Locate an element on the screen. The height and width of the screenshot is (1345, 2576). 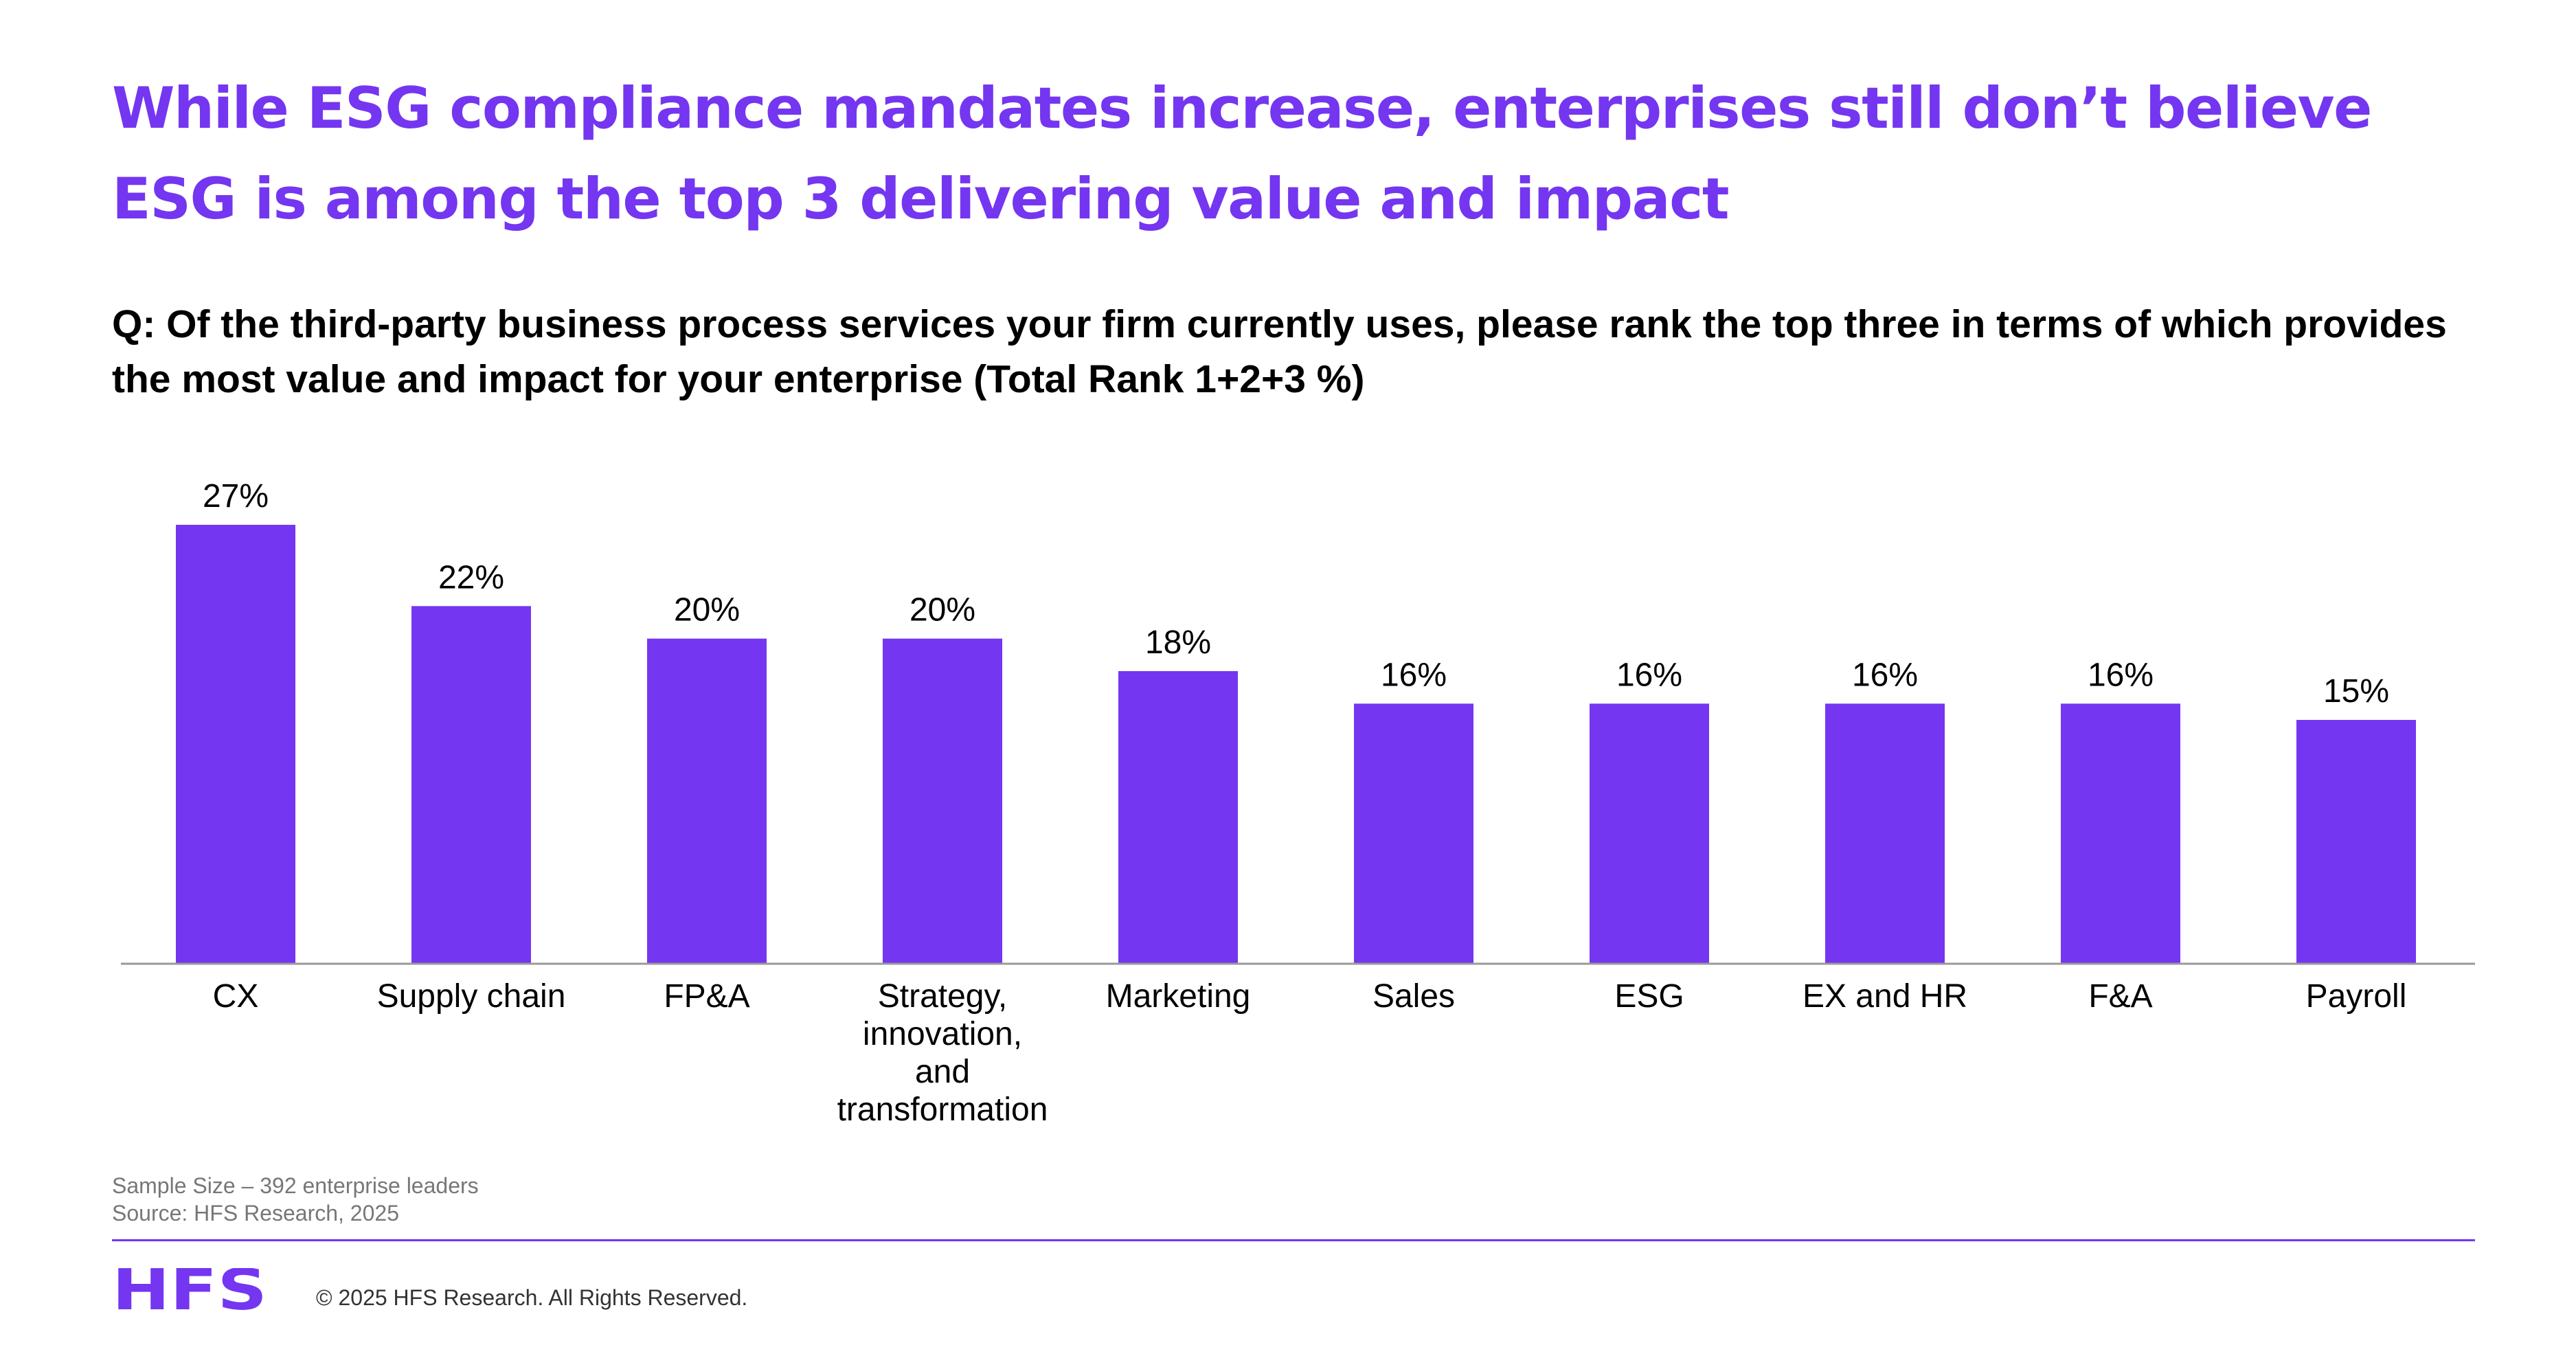
category-label-line: innovation, is located at coordinates (942, 1034).